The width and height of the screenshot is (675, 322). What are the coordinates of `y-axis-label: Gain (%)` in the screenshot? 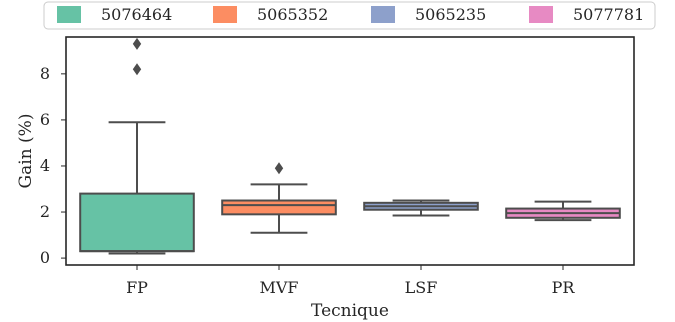 It's located at (26, 151).